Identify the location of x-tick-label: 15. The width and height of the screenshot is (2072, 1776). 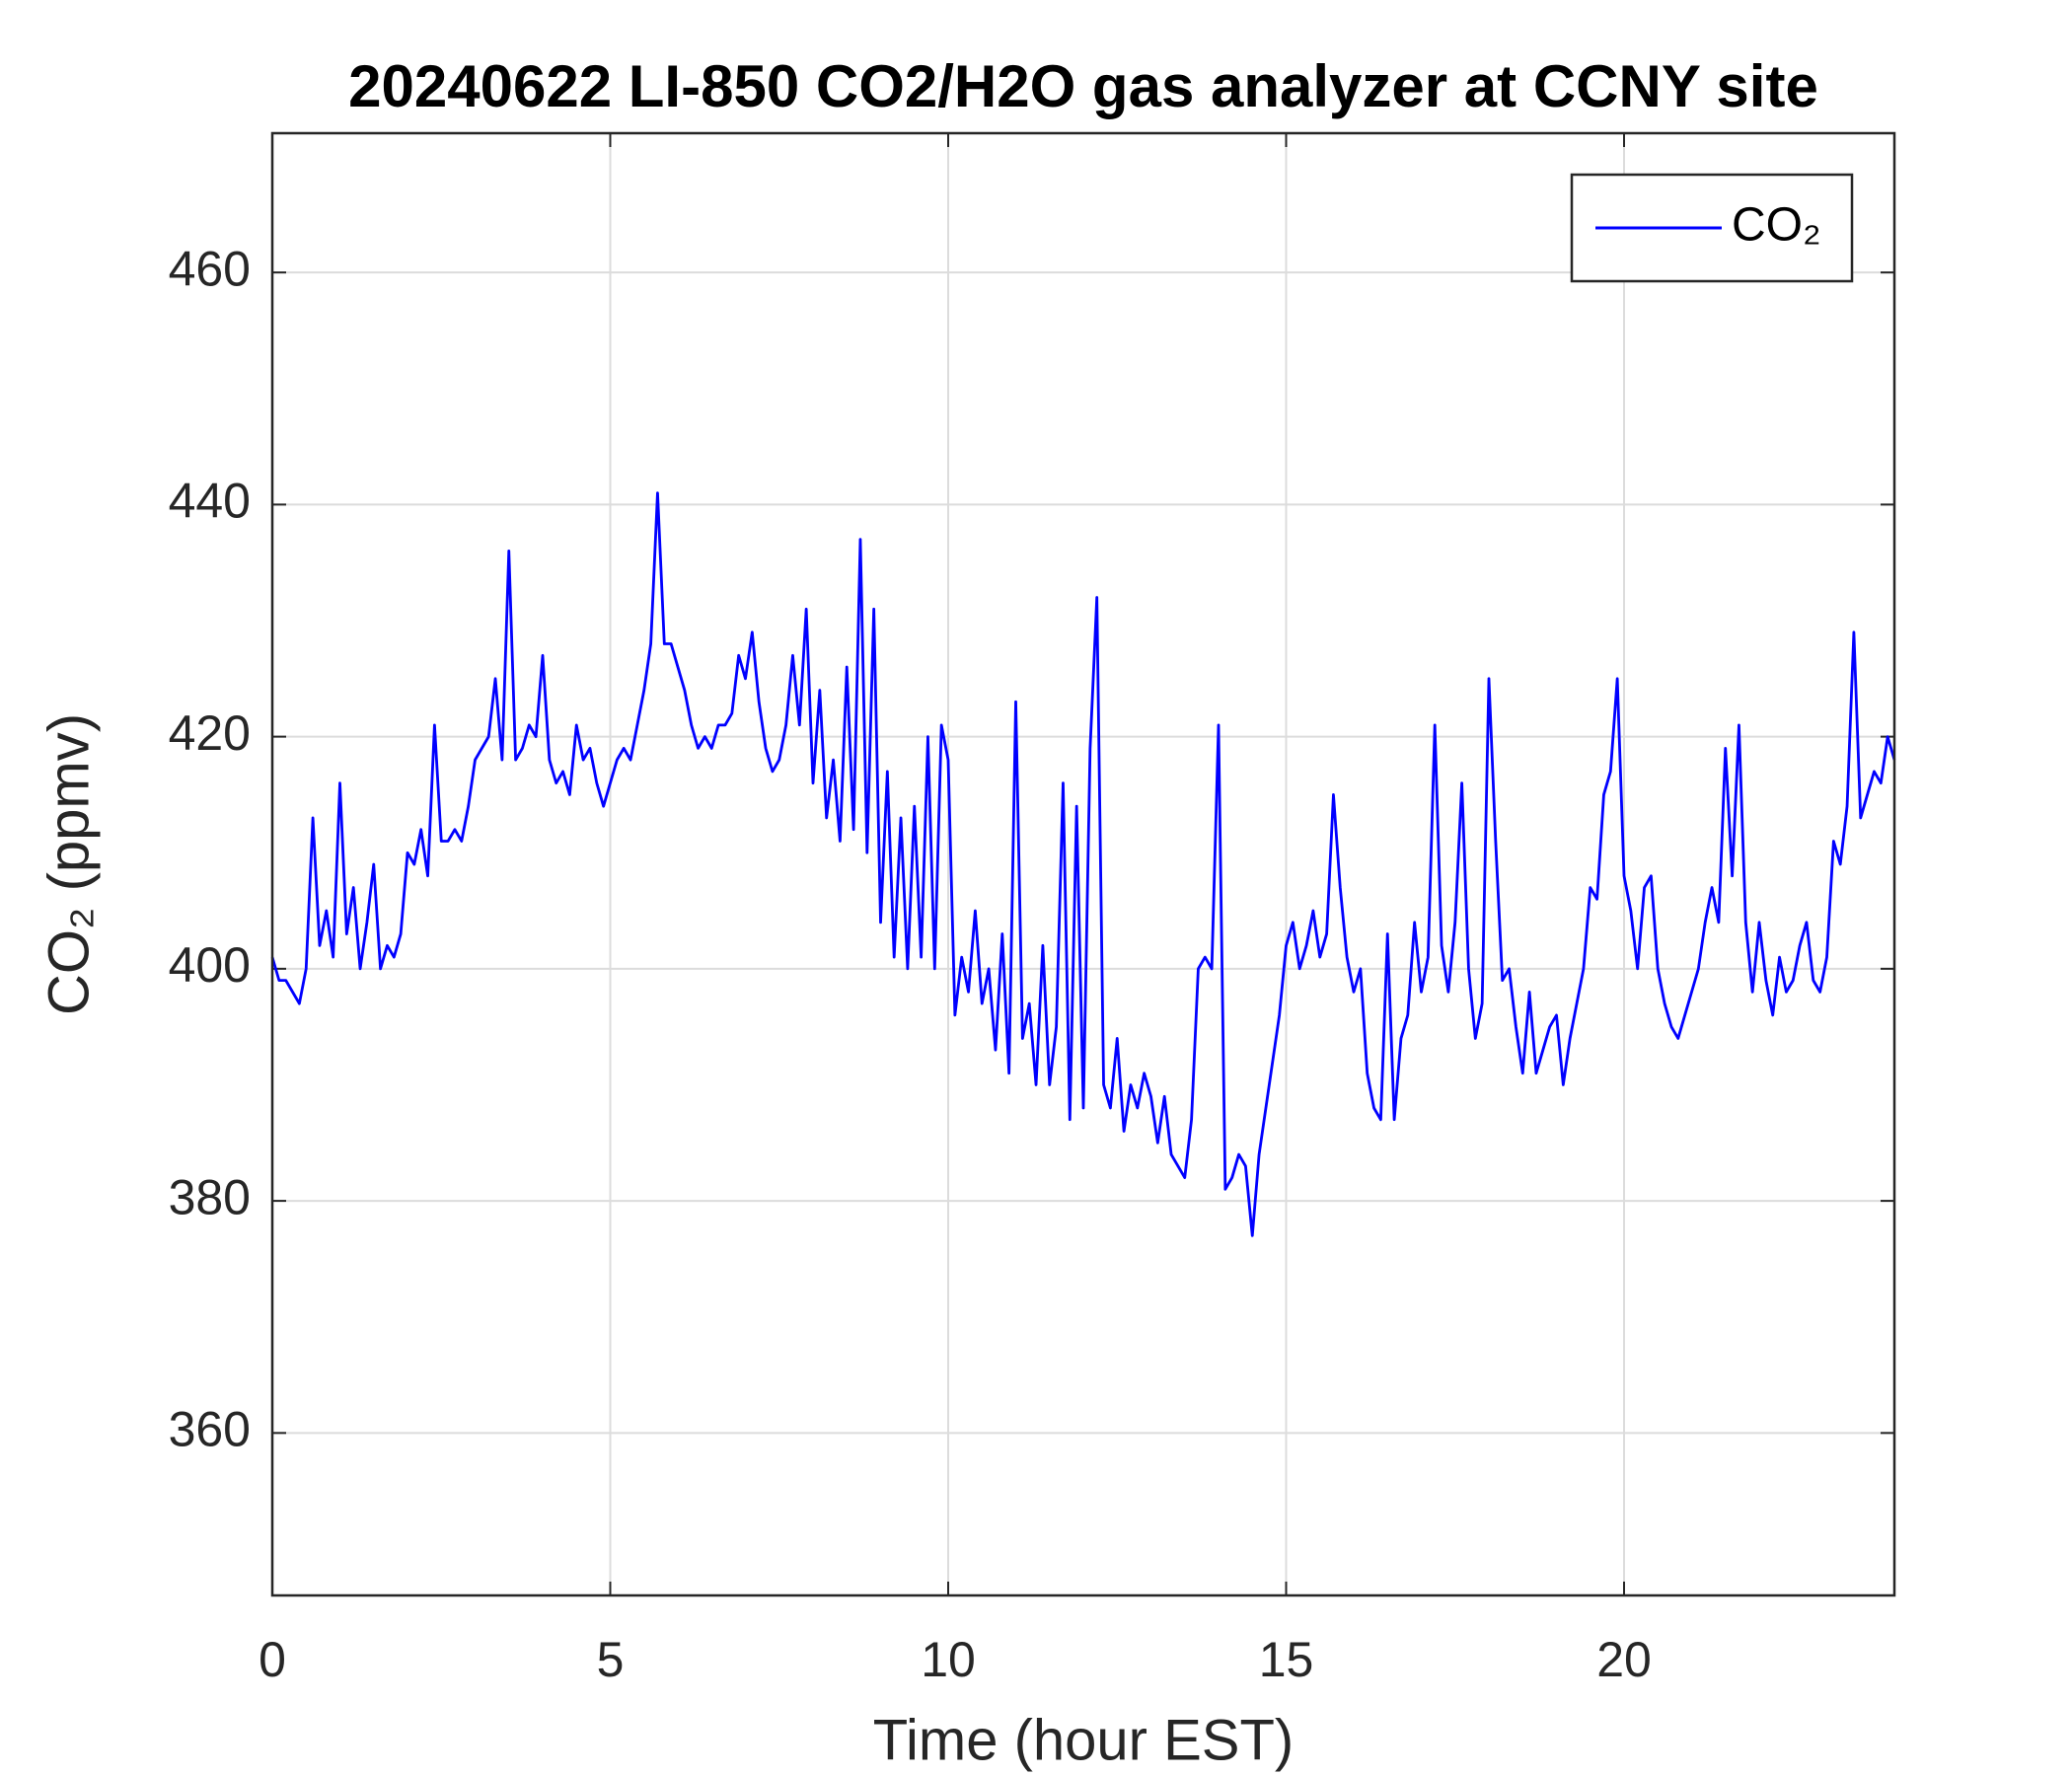
(1286, 1660).